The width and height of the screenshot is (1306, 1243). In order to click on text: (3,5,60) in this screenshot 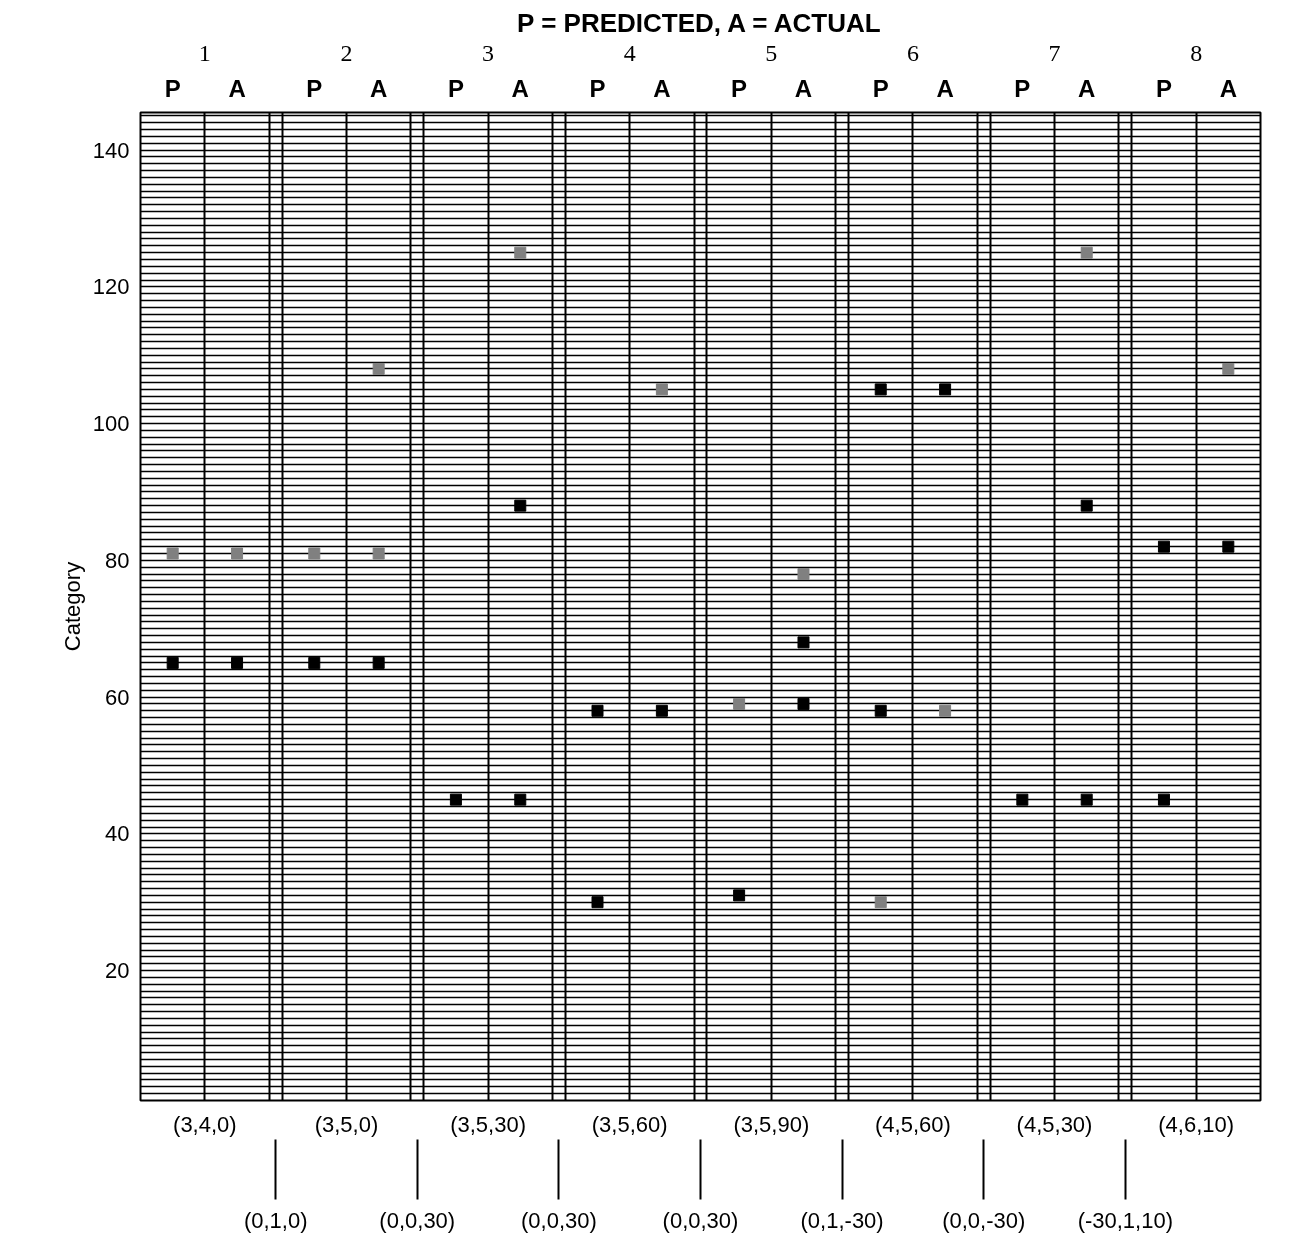, I will do `click(629, 1124)`.